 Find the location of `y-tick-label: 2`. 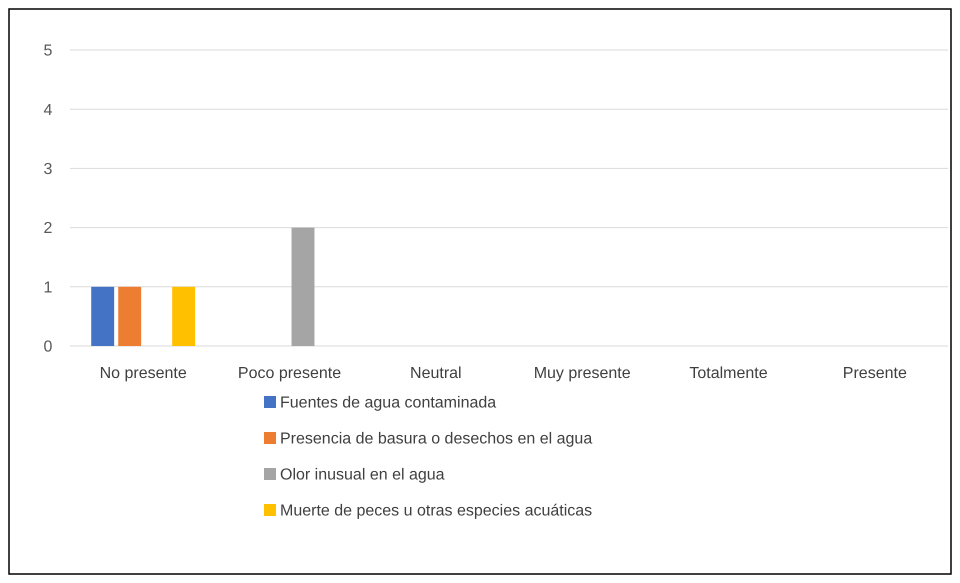

y-tick-label: 2 is located at coordinates (48, 229).